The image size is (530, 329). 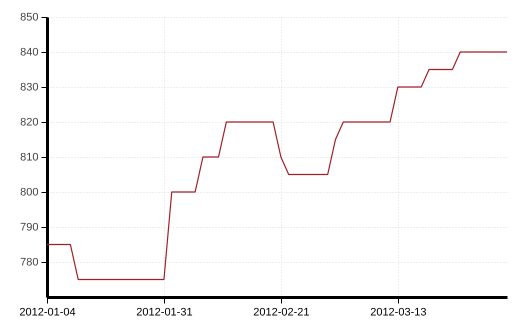 What do you see at coordinates (29, 52) in the screenshot?
I see `y-tick-label: 840` at bounding box center [29, 52].